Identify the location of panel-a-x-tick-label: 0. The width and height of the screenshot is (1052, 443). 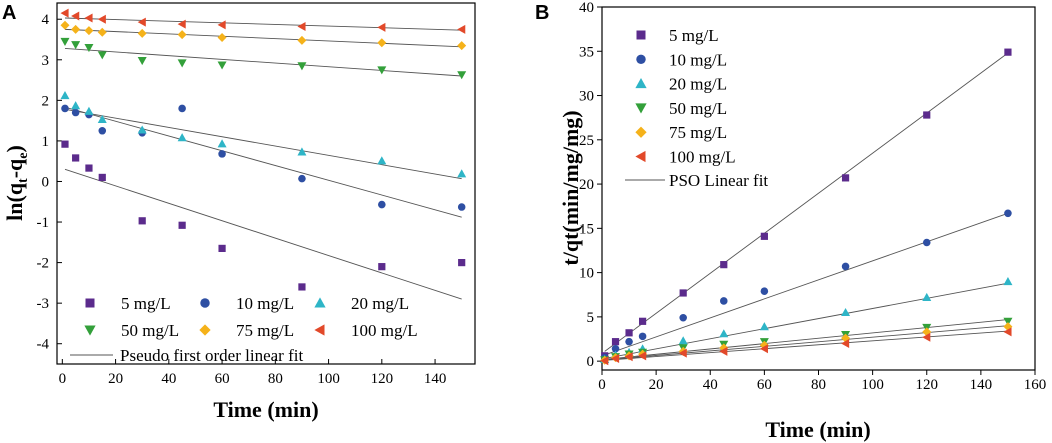
(63, 379).